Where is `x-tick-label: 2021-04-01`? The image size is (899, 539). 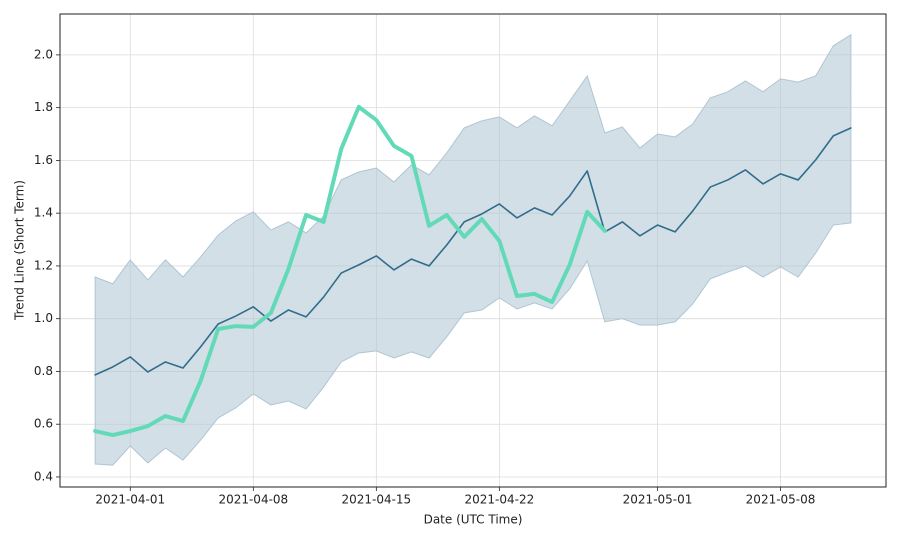
x-tick-label: 2021-04-01 is located at coordinates (130, 500).